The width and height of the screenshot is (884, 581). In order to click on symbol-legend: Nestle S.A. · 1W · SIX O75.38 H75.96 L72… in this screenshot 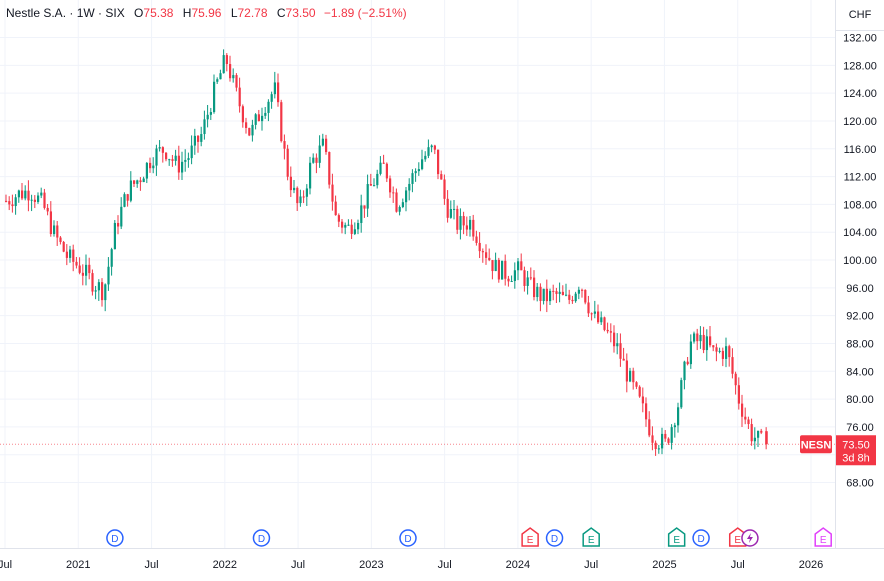, I will do `click(206, 13)`.